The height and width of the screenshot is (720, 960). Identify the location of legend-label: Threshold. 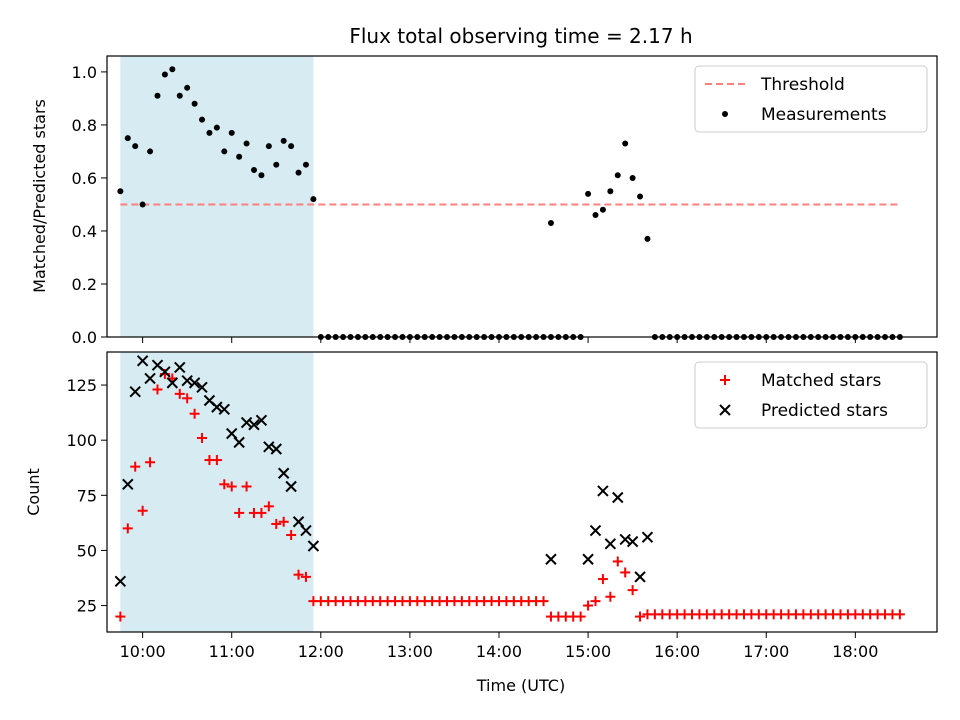
(802, 85).